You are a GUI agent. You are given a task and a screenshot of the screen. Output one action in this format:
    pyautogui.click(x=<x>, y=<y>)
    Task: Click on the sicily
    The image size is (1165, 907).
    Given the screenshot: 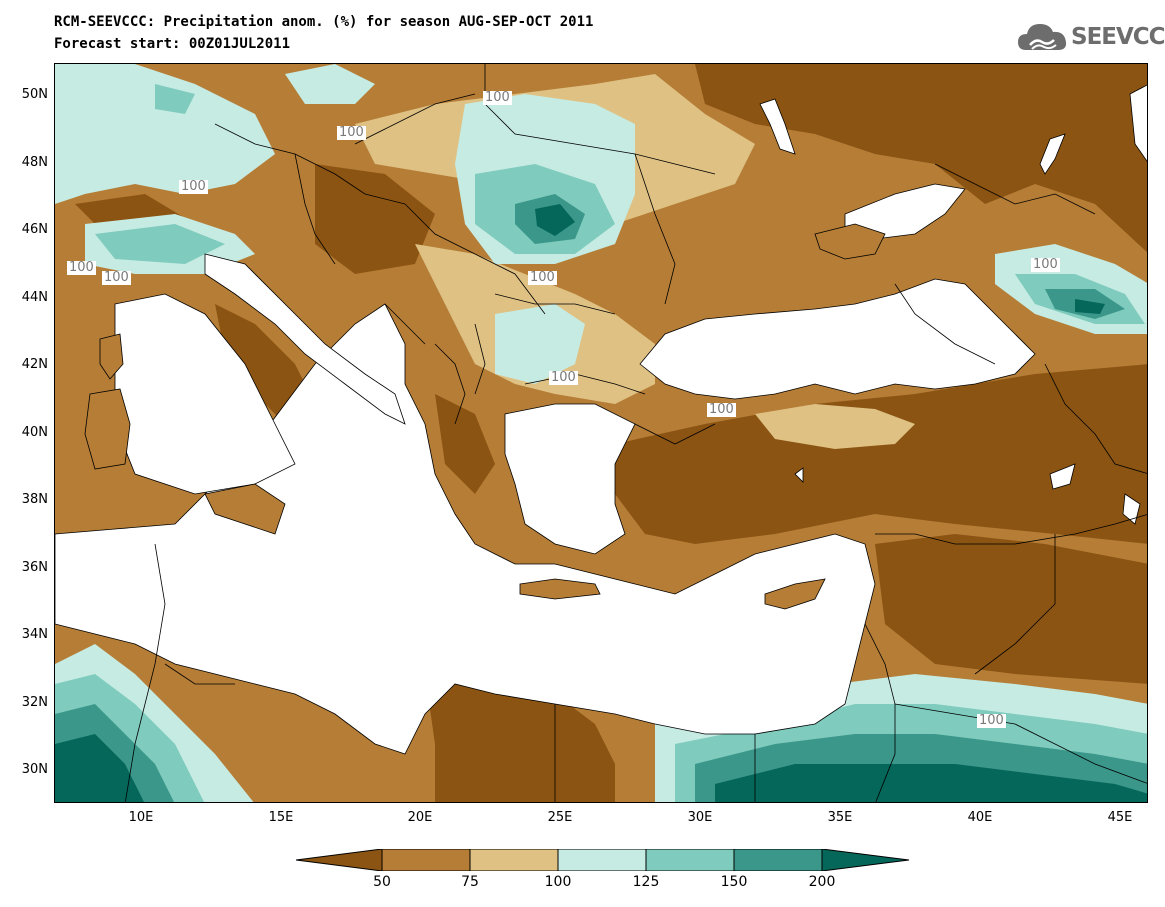 What is the action you would take?
    pyautogui.click(x=245, y=509)
    